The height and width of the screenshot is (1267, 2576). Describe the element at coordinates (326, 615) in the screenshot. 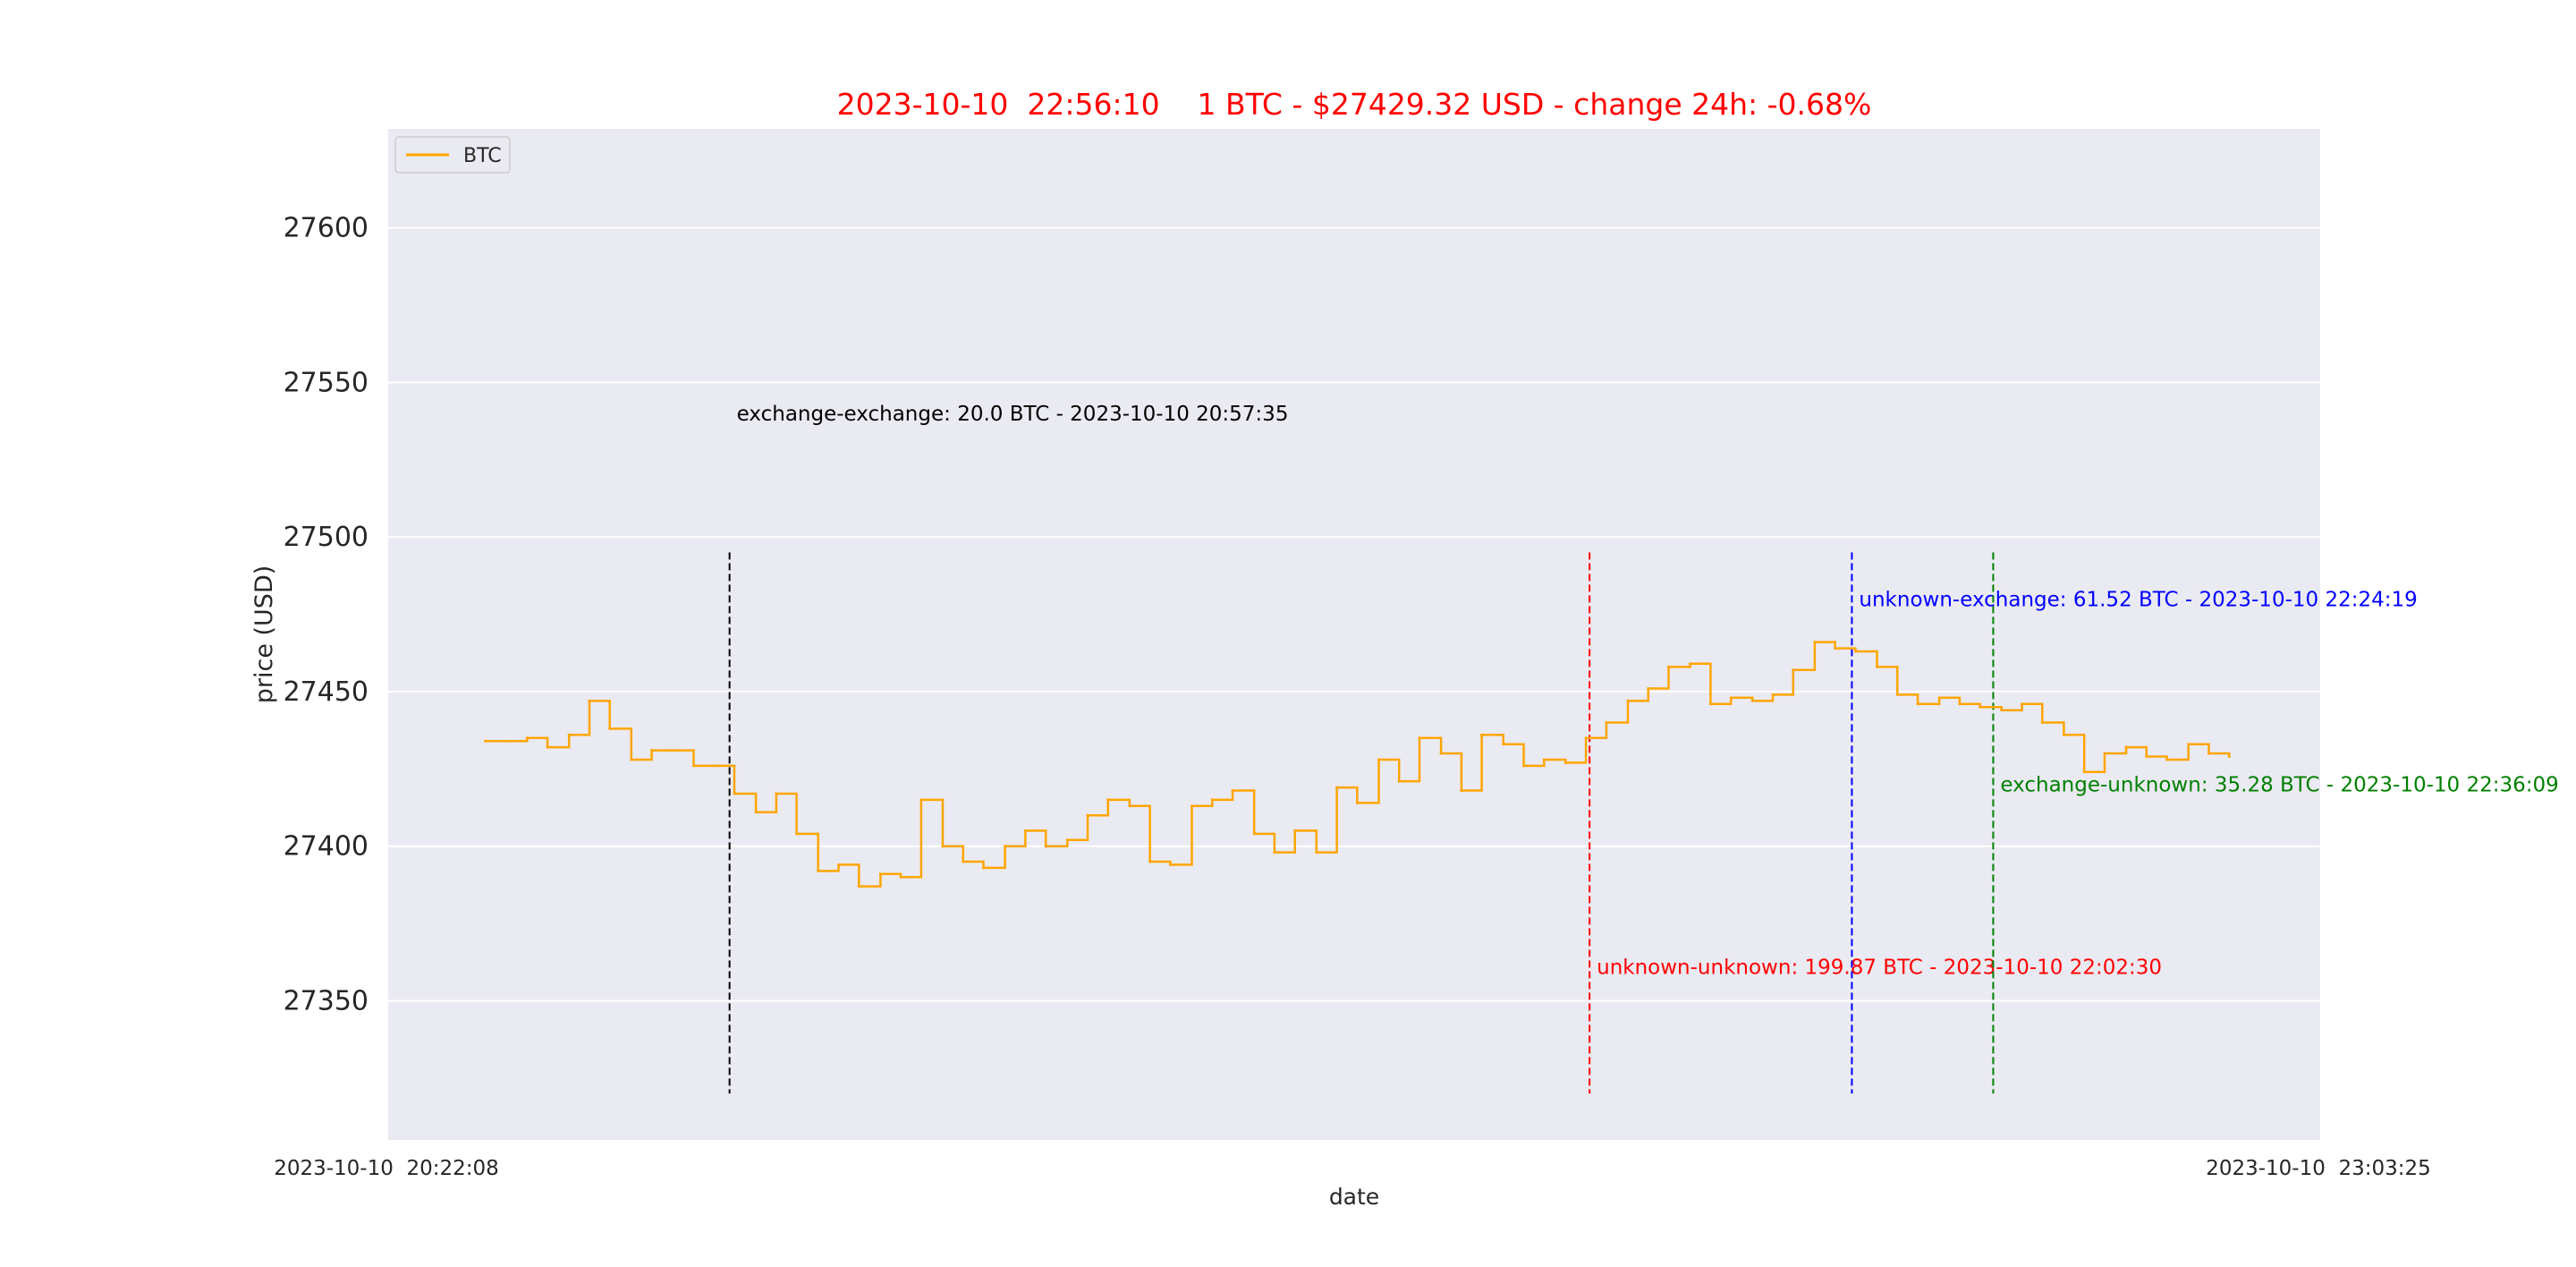

I see `y-axis-ticks: 27350 27400 27450 27500 27550 27600` at that location.